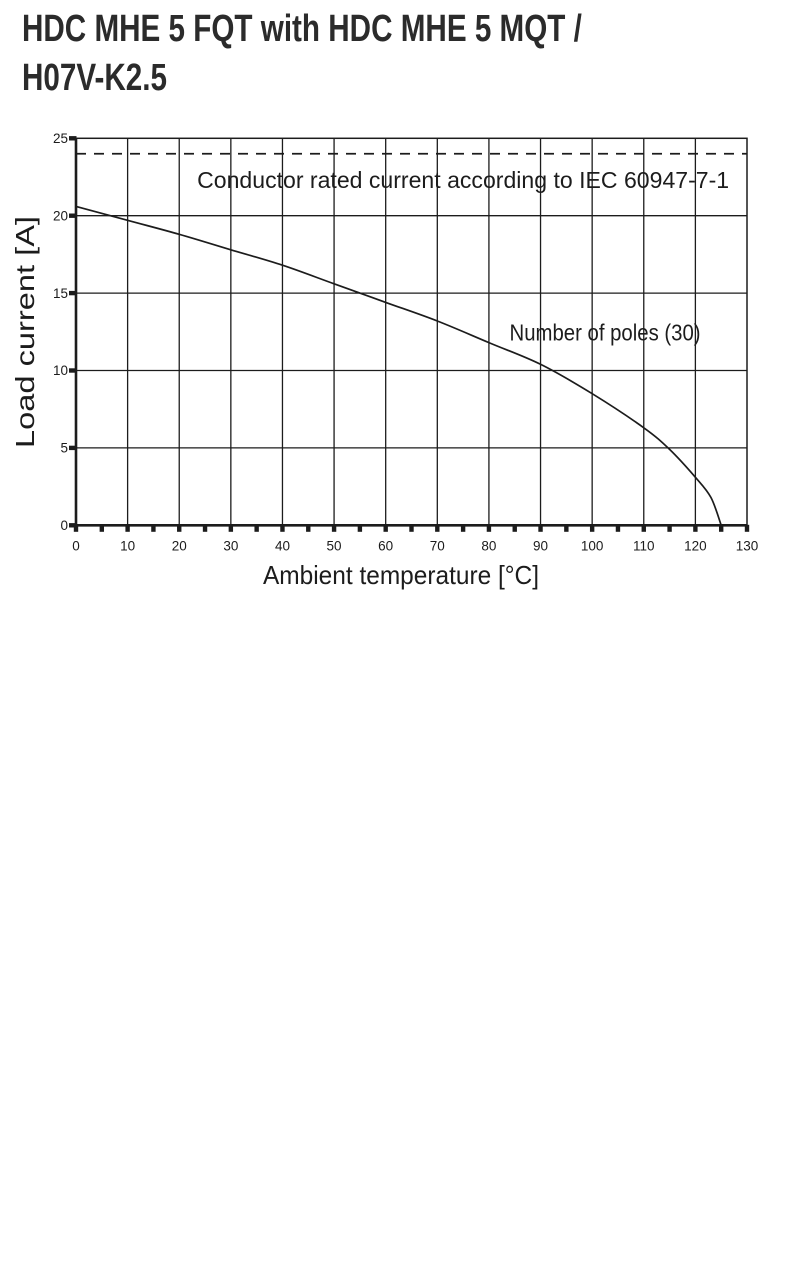 This screenshot has width=800, height=1267. I want to click on x-tick-label: 50, so click(334, 546).